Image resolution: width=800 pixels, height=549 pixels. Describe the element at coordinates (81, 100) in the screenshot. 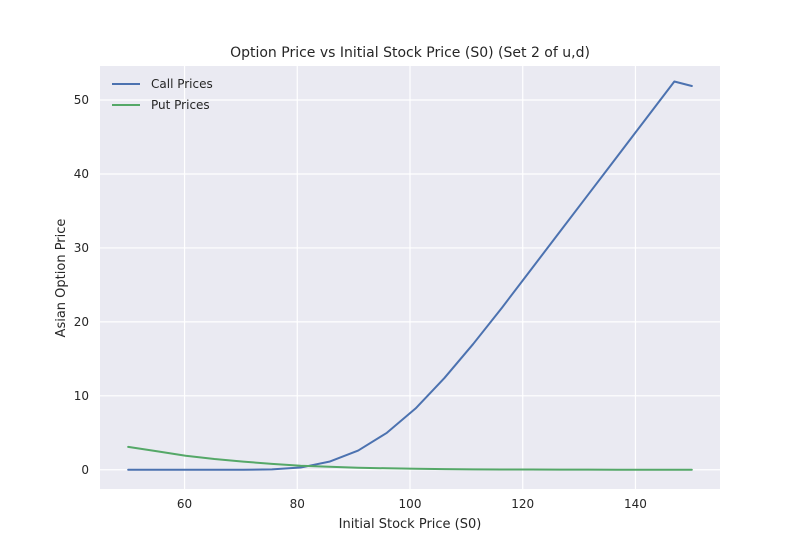

I see `y-tick-label: 50` at that location.